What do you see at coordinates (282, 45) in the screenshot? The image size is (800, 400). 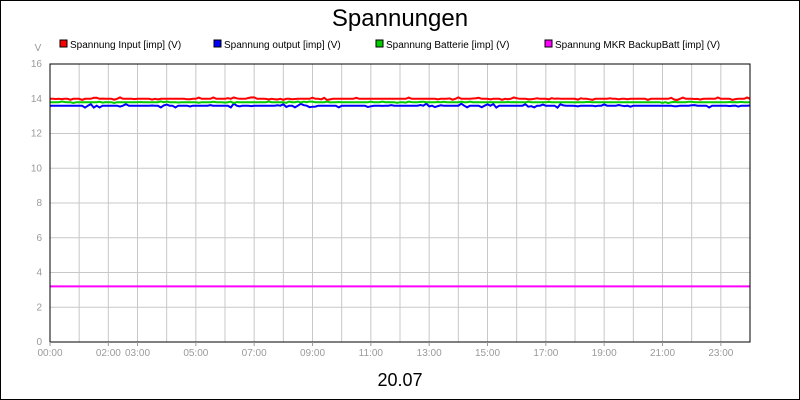 I see `legend-label: Spannung output [imp] (V)` at bounding box center [282, 45].